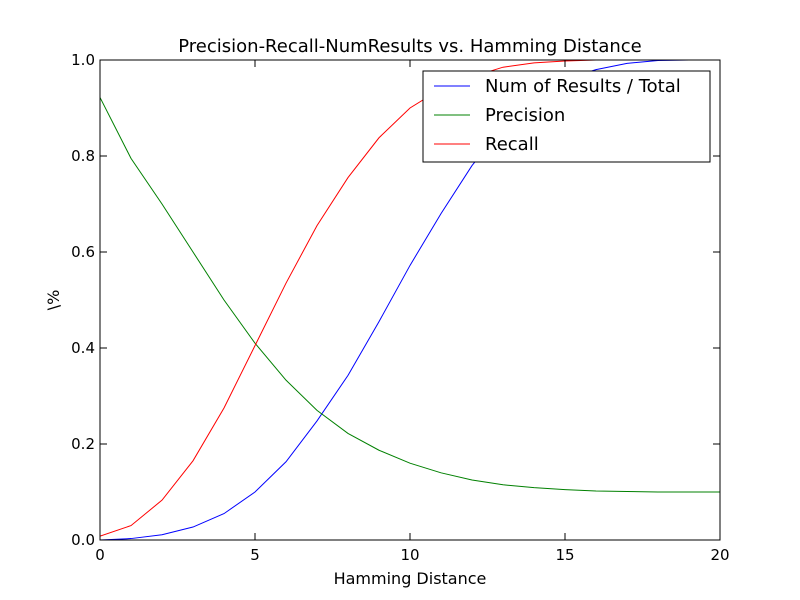  Describe the element at coordinates (410, 578) in the screenshot. I see `x-axis-label: Hamming Distance` at that location.